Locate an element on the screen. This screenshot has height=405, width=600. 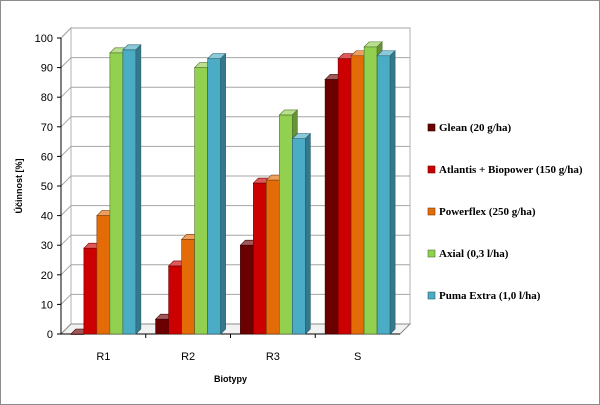
legend-item: Glean (20 g/ha) is located at coordinates (469, 128).